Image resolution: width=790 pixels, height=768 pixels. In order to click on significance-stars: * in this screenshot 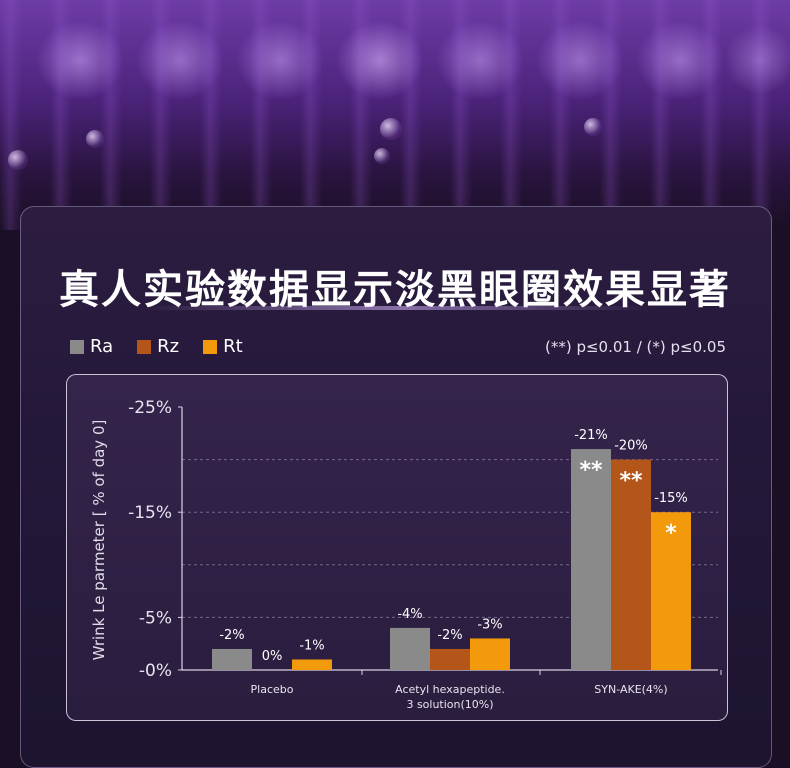, I will do `click(671, 533)`.